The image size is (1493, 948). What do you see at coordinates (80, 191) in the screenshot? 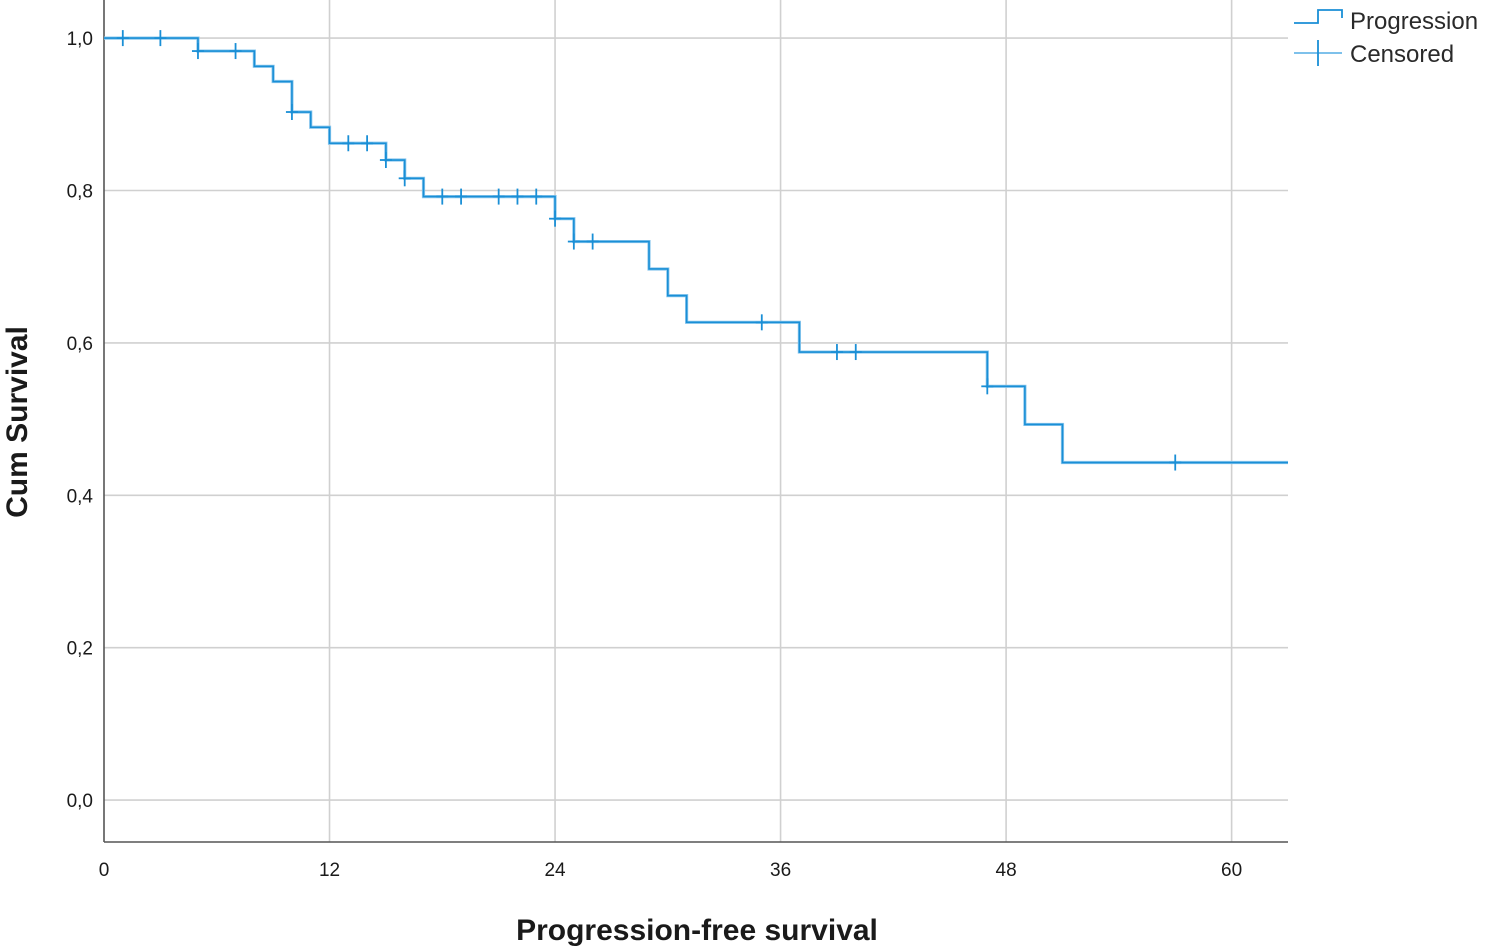
I see `y-tick-label: 0,8` at bounding box center [80, 191].